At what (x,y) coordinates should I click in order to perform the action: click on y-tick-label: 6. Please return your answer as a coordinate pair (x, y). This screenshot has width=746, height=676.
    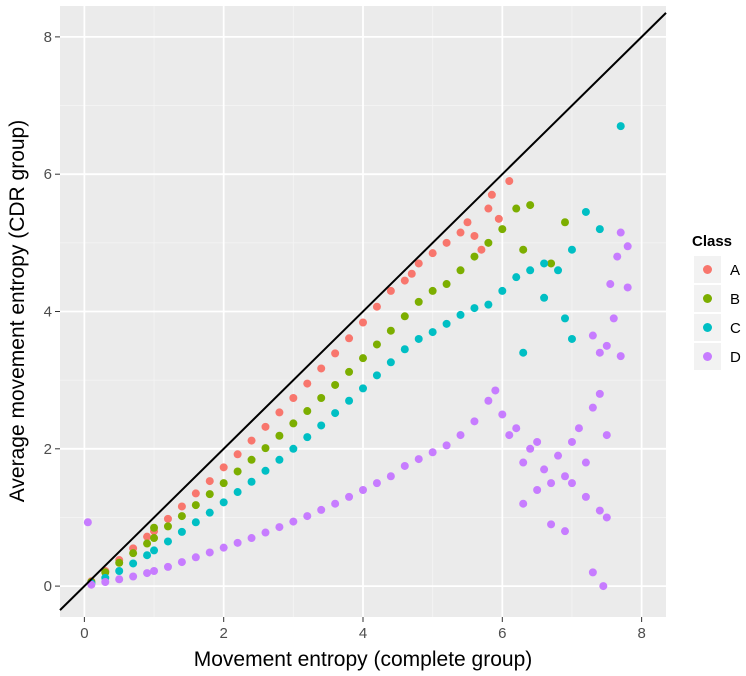
    Looking at the image, I should click on (48, 174).